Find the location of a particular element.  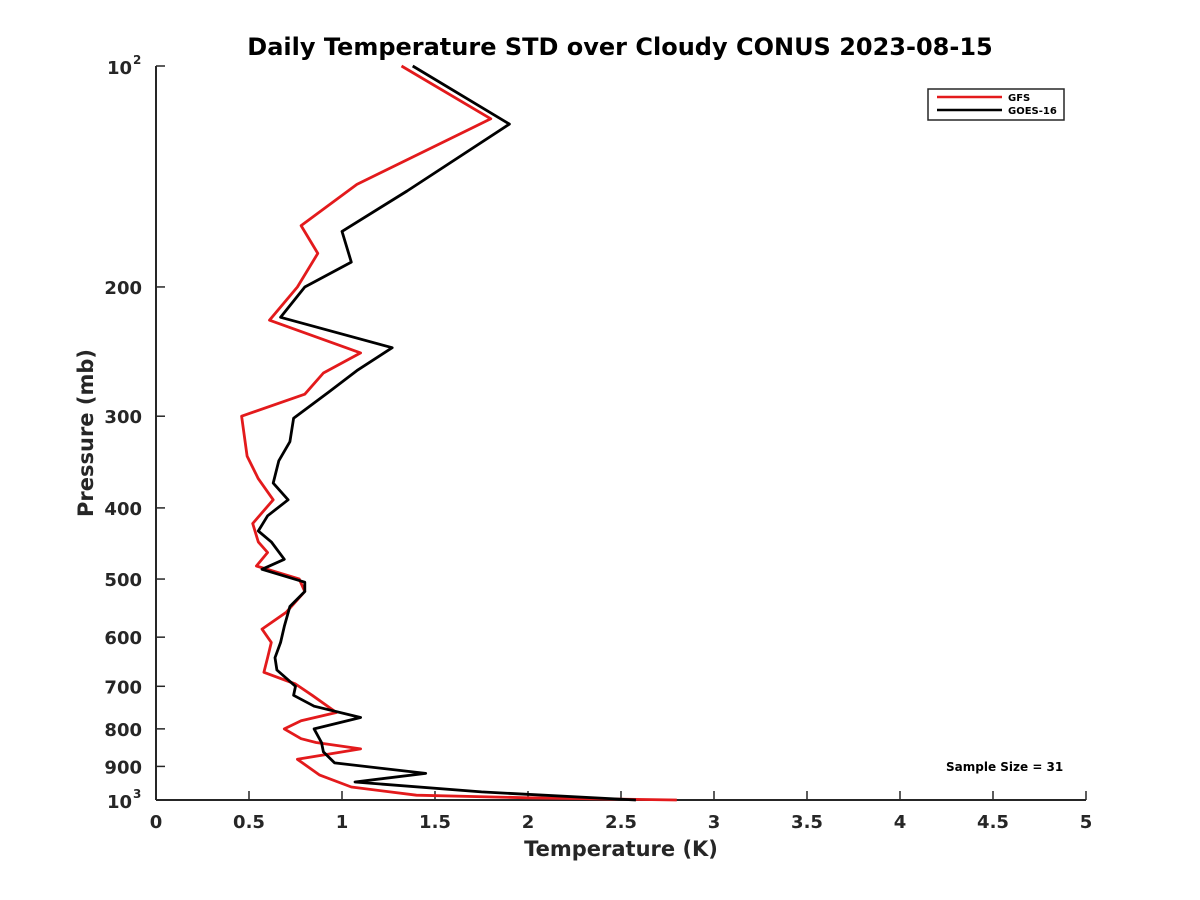

y-tick-label: 600 is located at coordinates (123, 638).